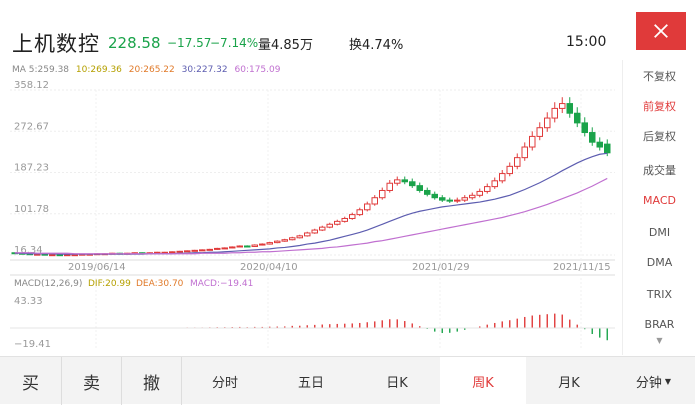 The height and width of the screenshot is (405, 695). I want to click on y-tick-label: 187.23, so click(31, 168).